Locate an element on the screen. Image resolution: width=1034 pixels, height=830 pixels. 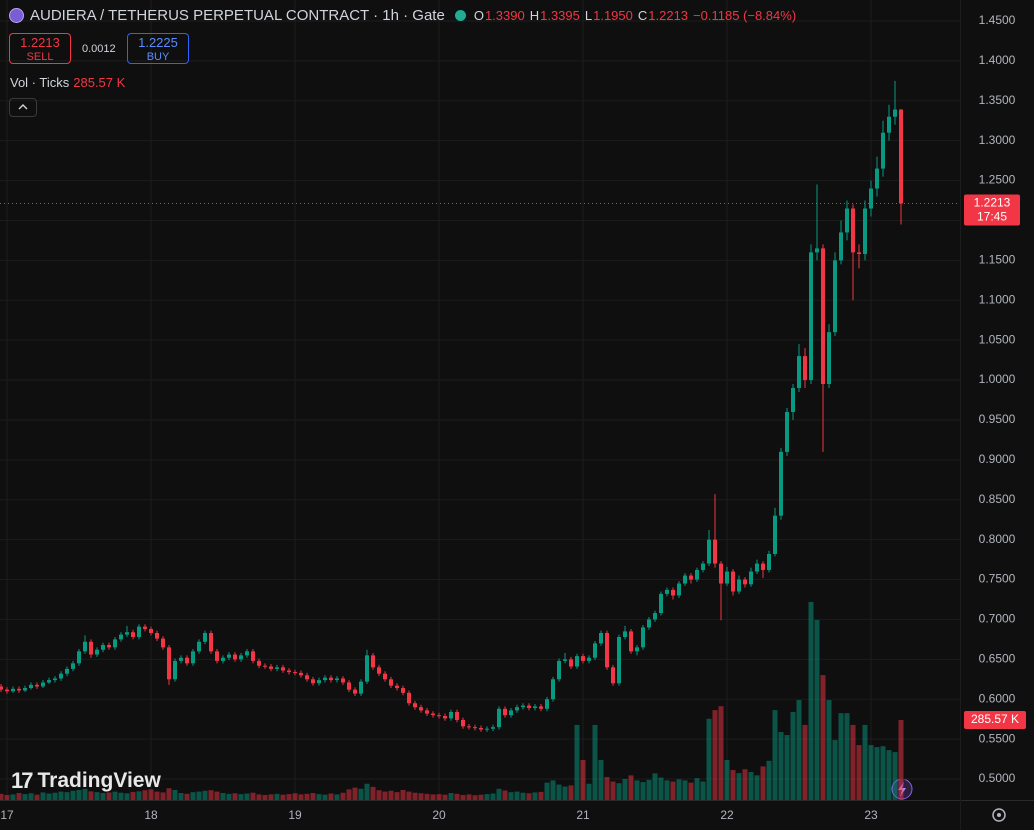
volume-value: 285.57 K is located at coordinates (99, 82).